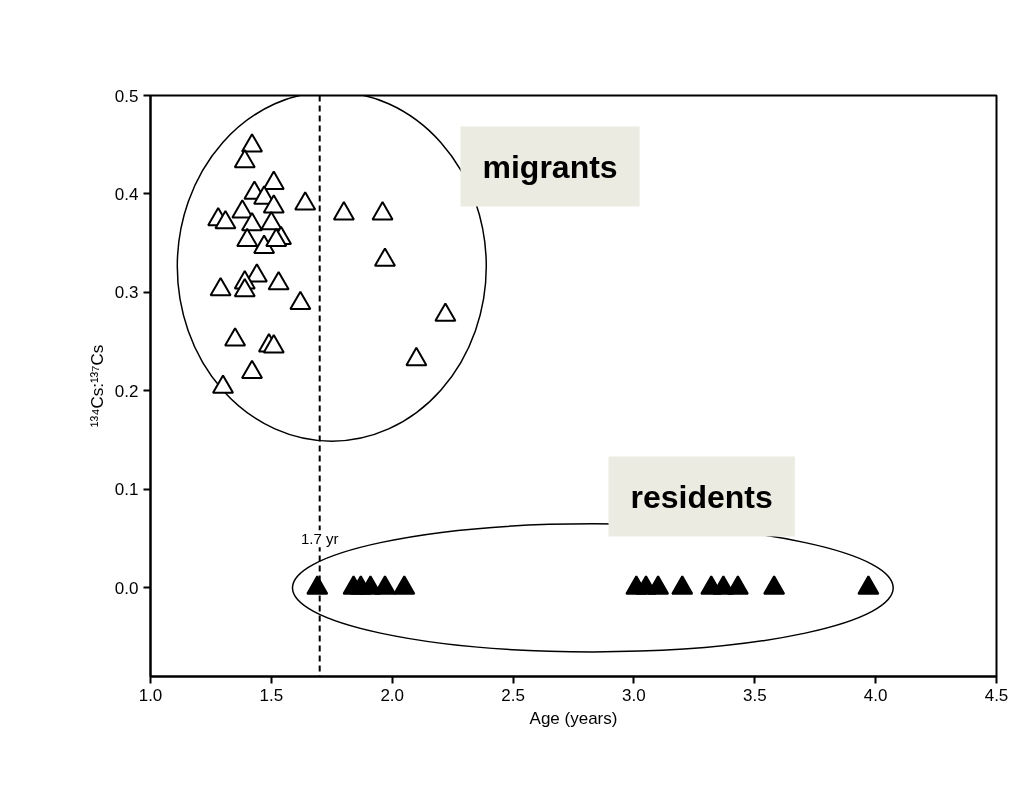 This screenshot has height=791, width=1026. What do you see at coordinates (513, 695) in the screenshot?
I see `x-tick-label: 2.5` at bounding box center [513, 695].